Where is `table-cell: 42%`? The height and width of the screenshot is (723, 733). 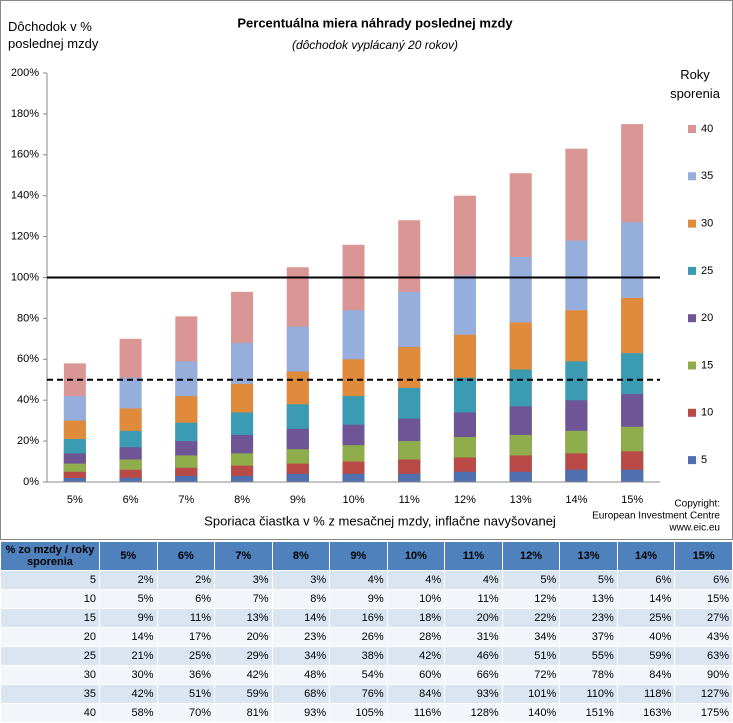 table-cell: 42% is located at coordinates (243, 675).